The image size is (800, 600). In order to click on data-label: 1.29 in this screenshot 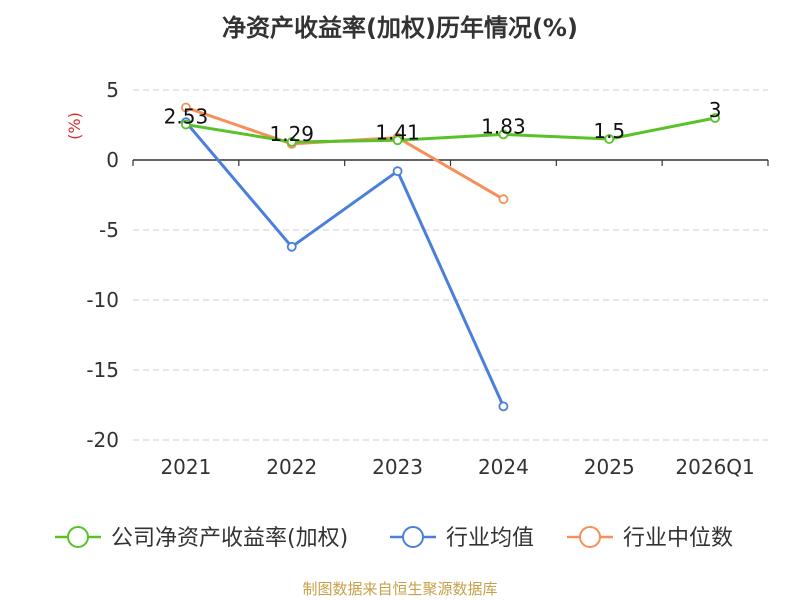, I will do `click(291, 134)`.